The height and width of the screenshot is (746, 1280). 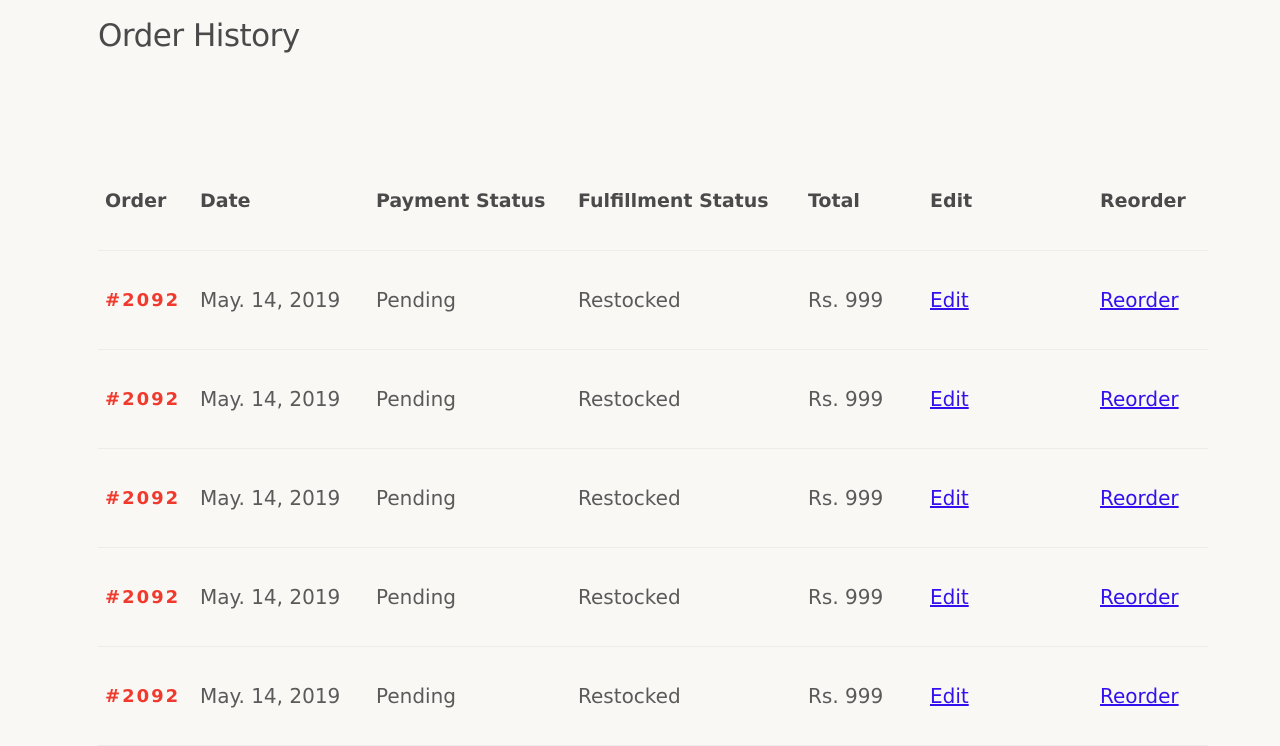 What do you see at coordinates (145, 201) in the screenshot?
I see `header-order: Order` at bounding box center [145, 201].